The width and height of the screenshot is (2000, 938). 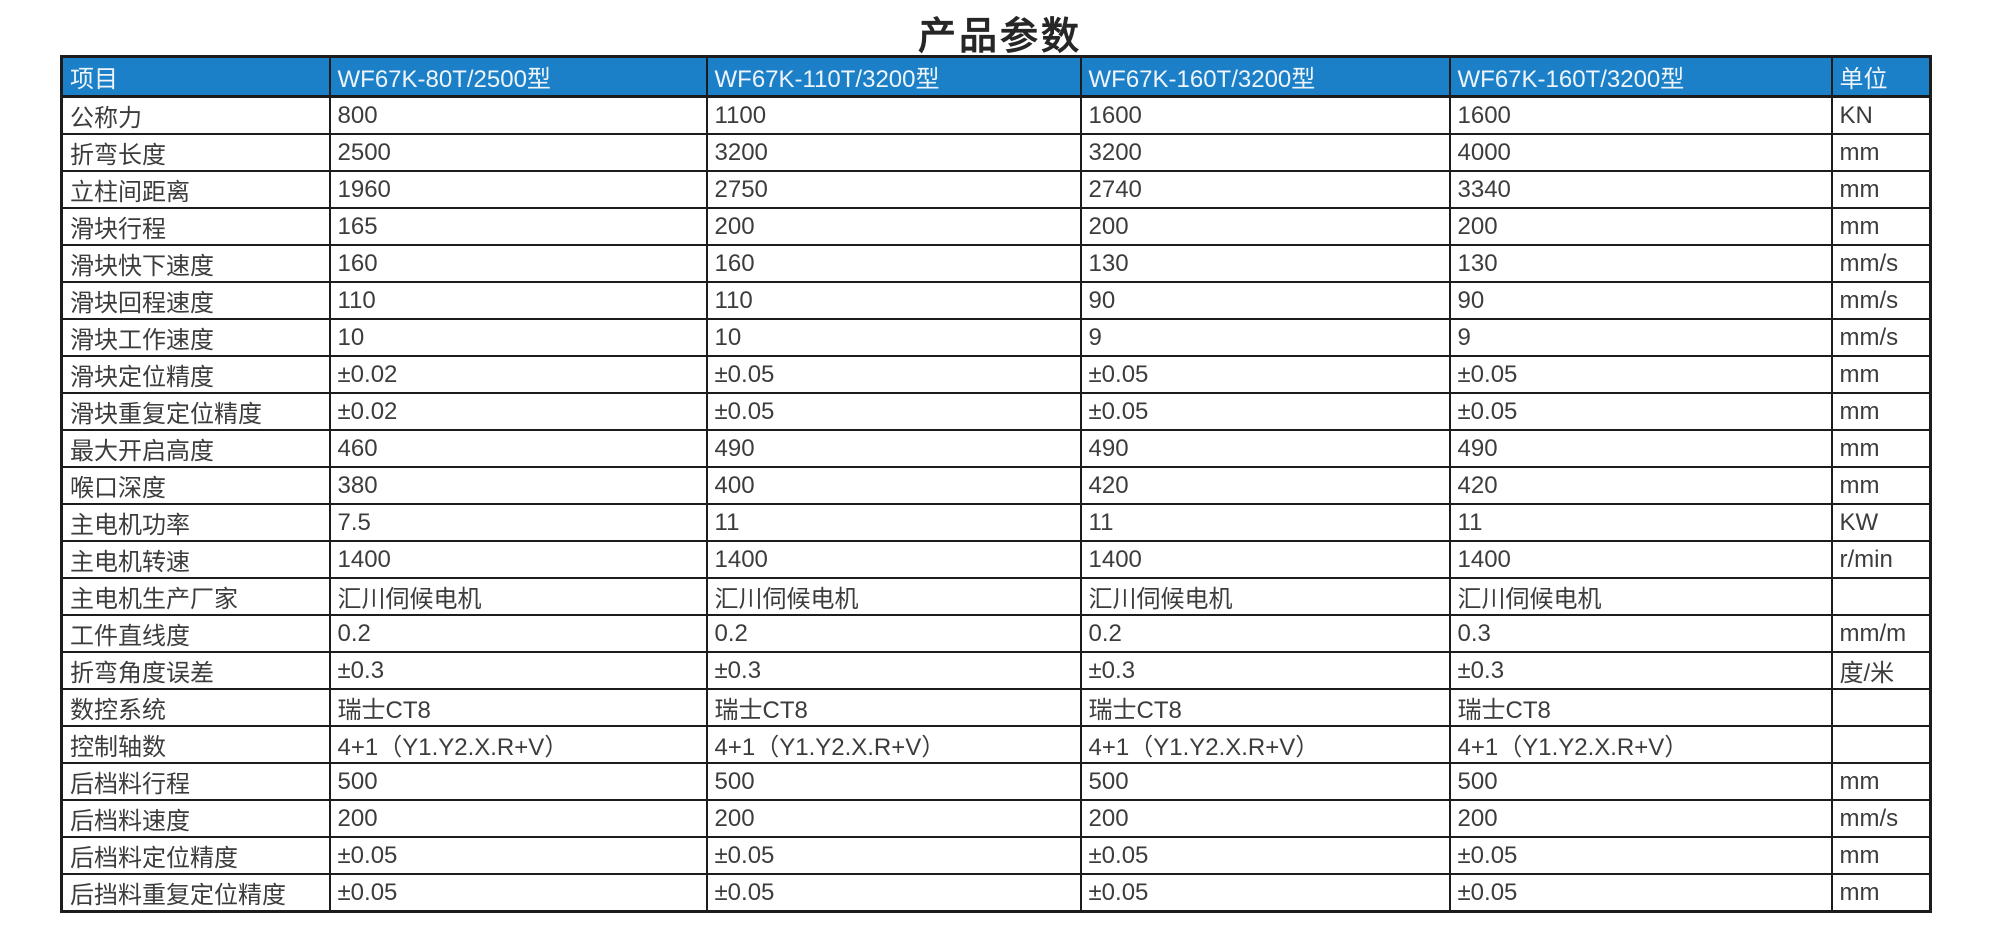 What do you see at coordinates (195, 226) in the screenshot?
I see `row-label: 滑块行程` at bounding box center [195, 226].